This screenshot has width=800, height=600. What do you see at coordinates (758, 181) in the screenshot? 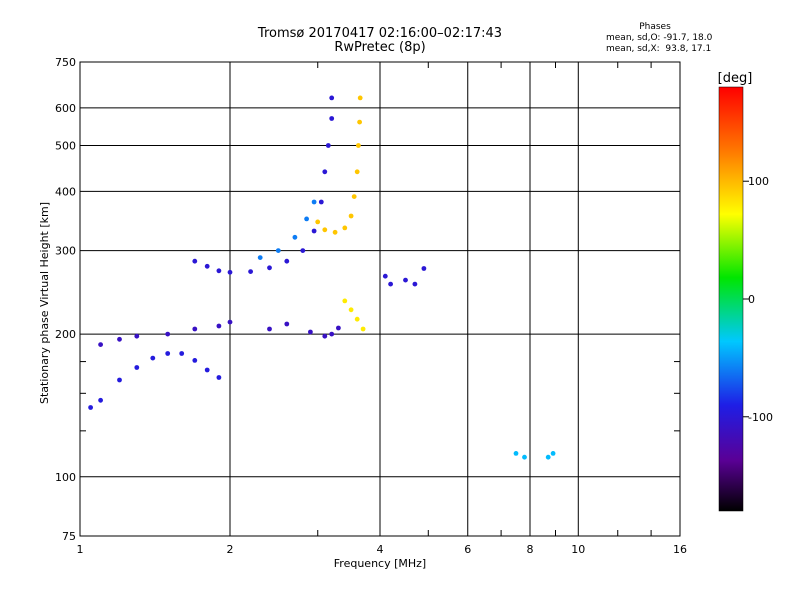
I see `colorbar-tick-label: 100` at bounding box center [758, 181].